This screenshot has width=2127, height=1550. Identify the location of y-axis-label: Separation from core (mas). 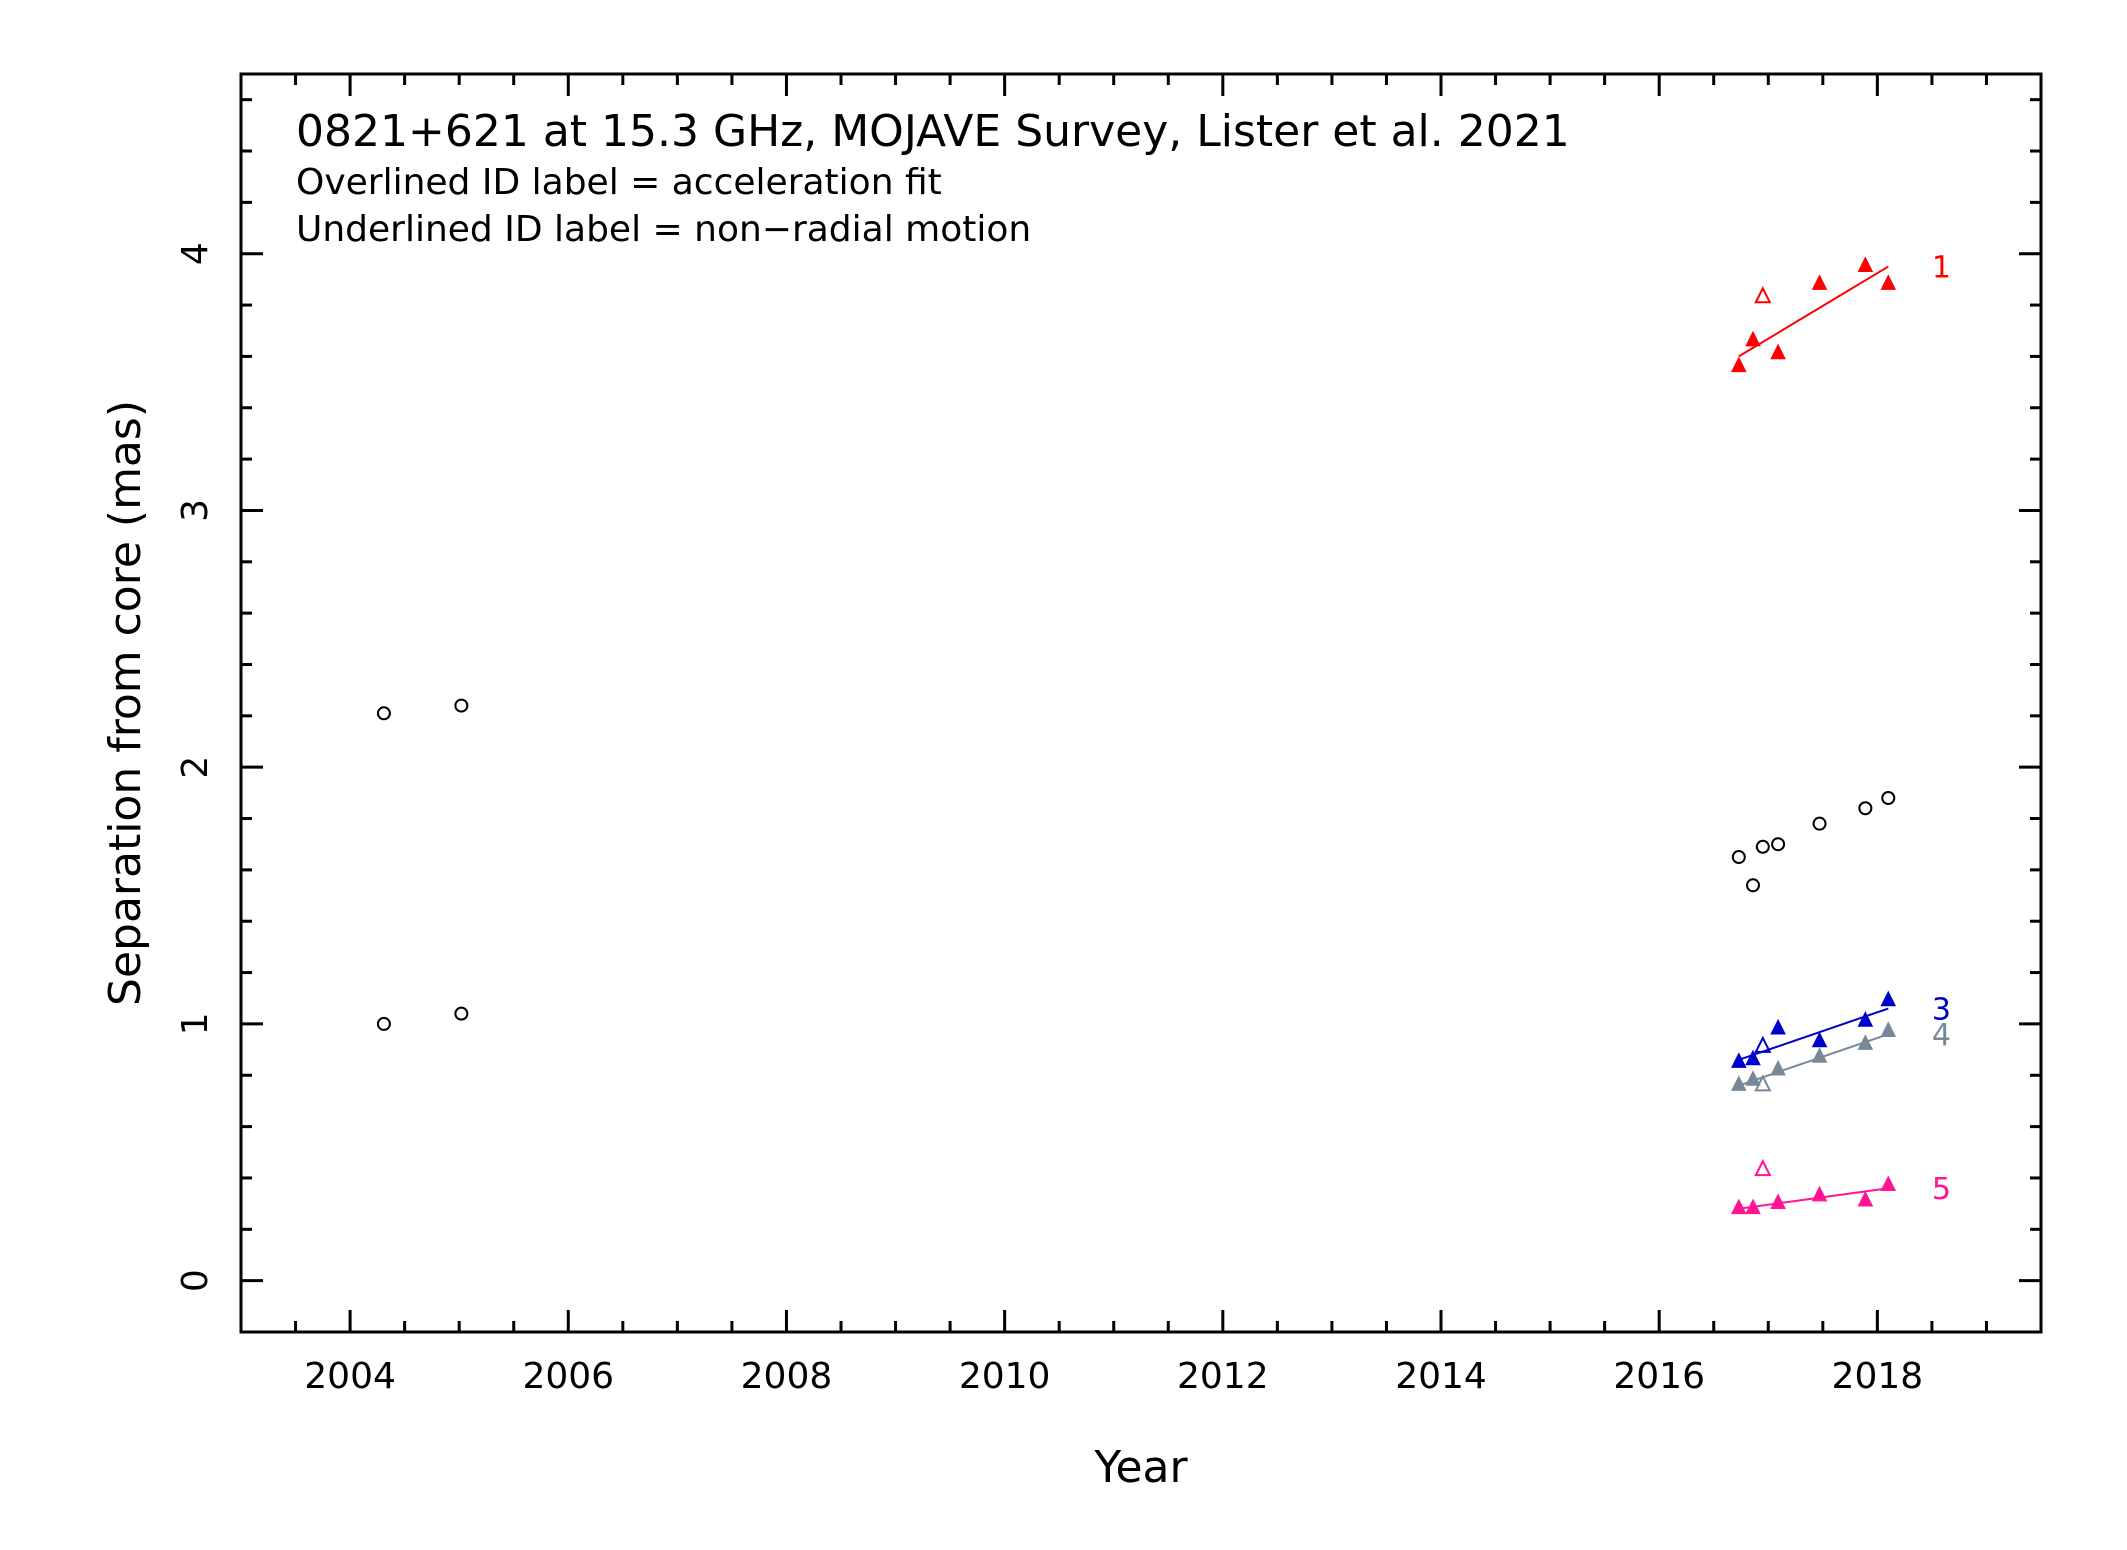
(125, 703).